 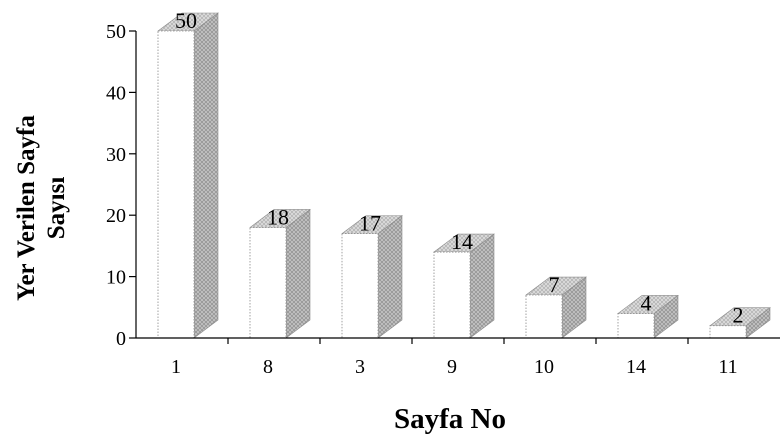 What do you see at coordinates (121, 185) in the screenshot?
I see `y-ticks-group: 0 10 20 30 40 50` at bounding box center [121, 185].